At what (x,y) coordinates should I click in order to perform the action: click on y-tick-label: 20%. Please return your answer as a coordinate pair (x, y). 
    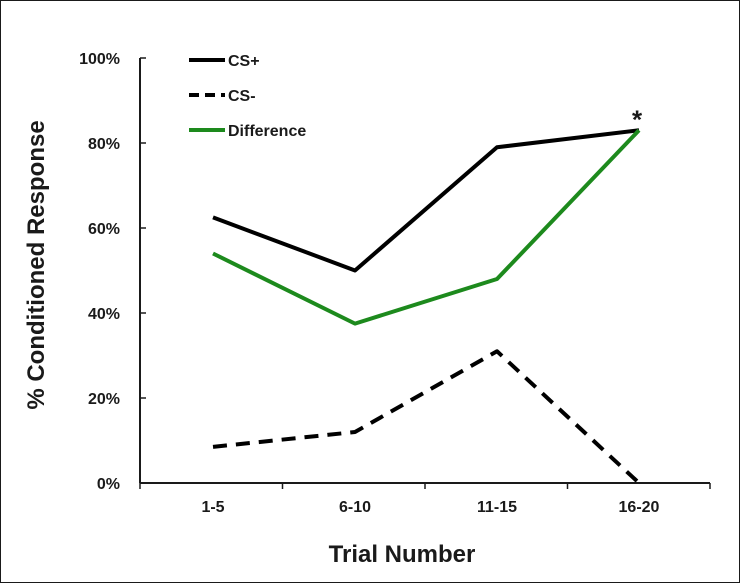
    Looking at the image, I should click on (104, 399).